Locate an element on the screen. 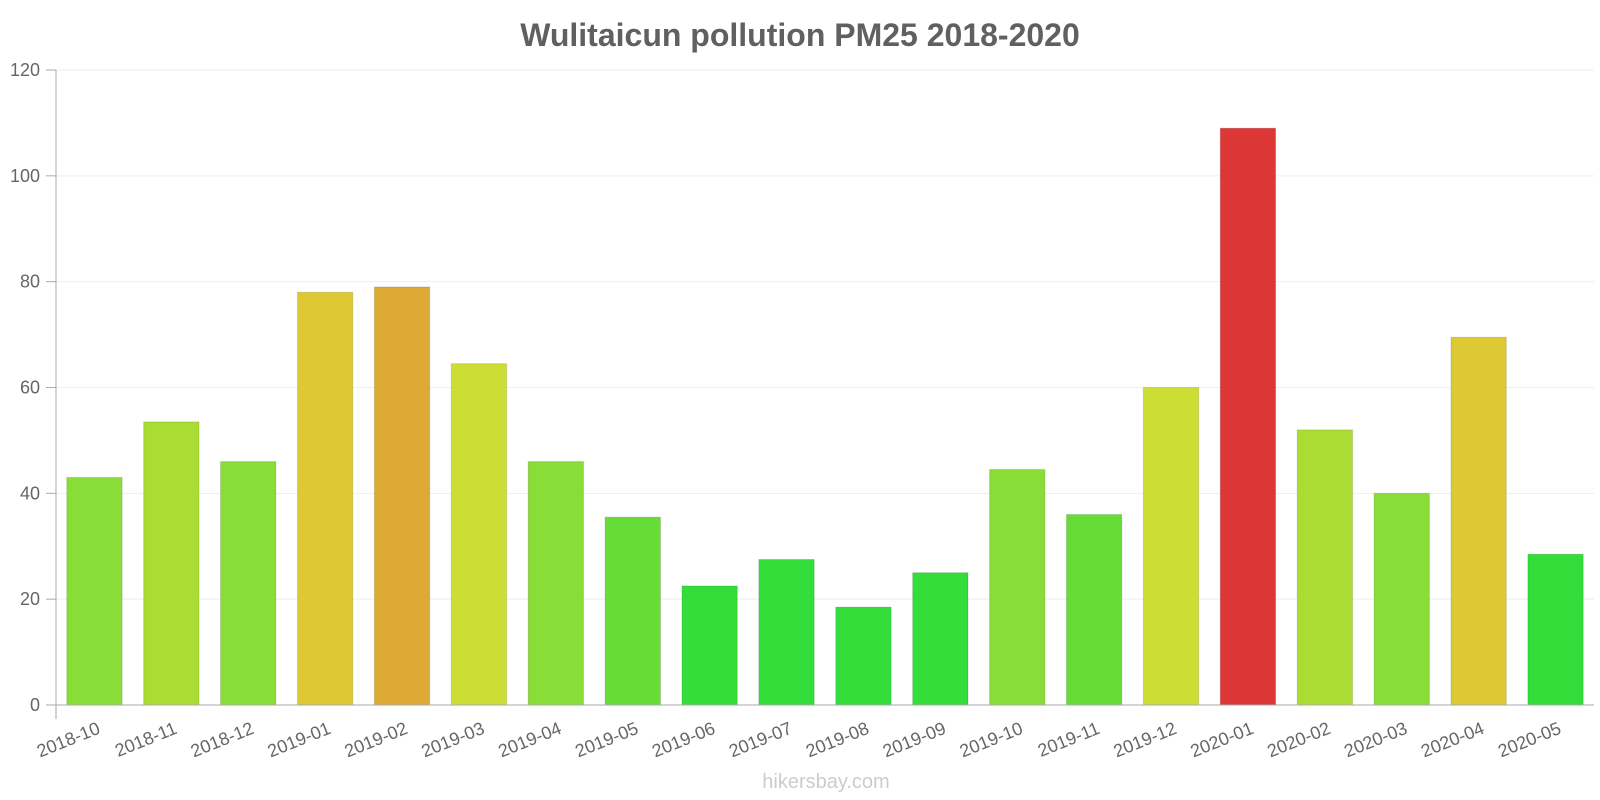  x-tick-label: 2018-12 is located at coordinates (222, 739).